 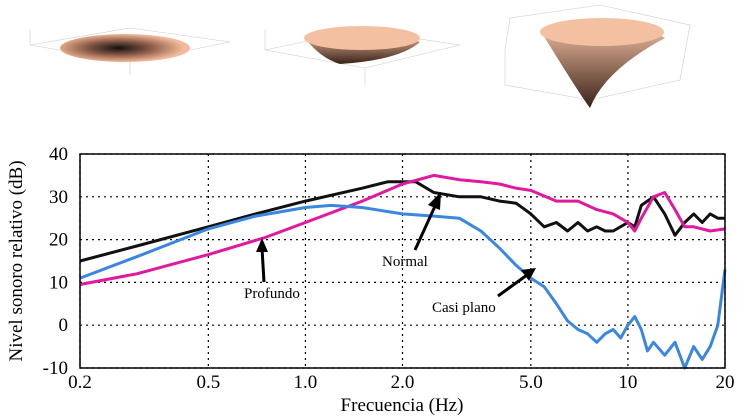 I want to click on y-tick-label: 0, so click(x=64, y=325).